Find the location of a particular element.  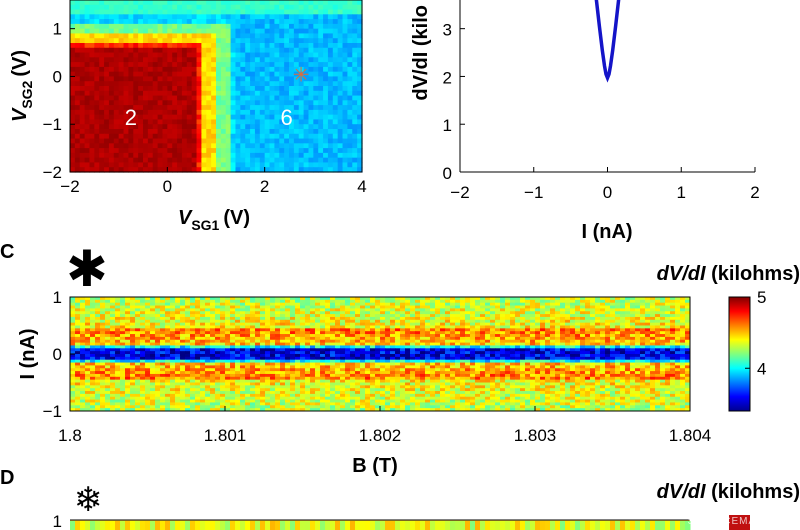

map-y-tick-label: 0 is located at coordinates (57, 76).